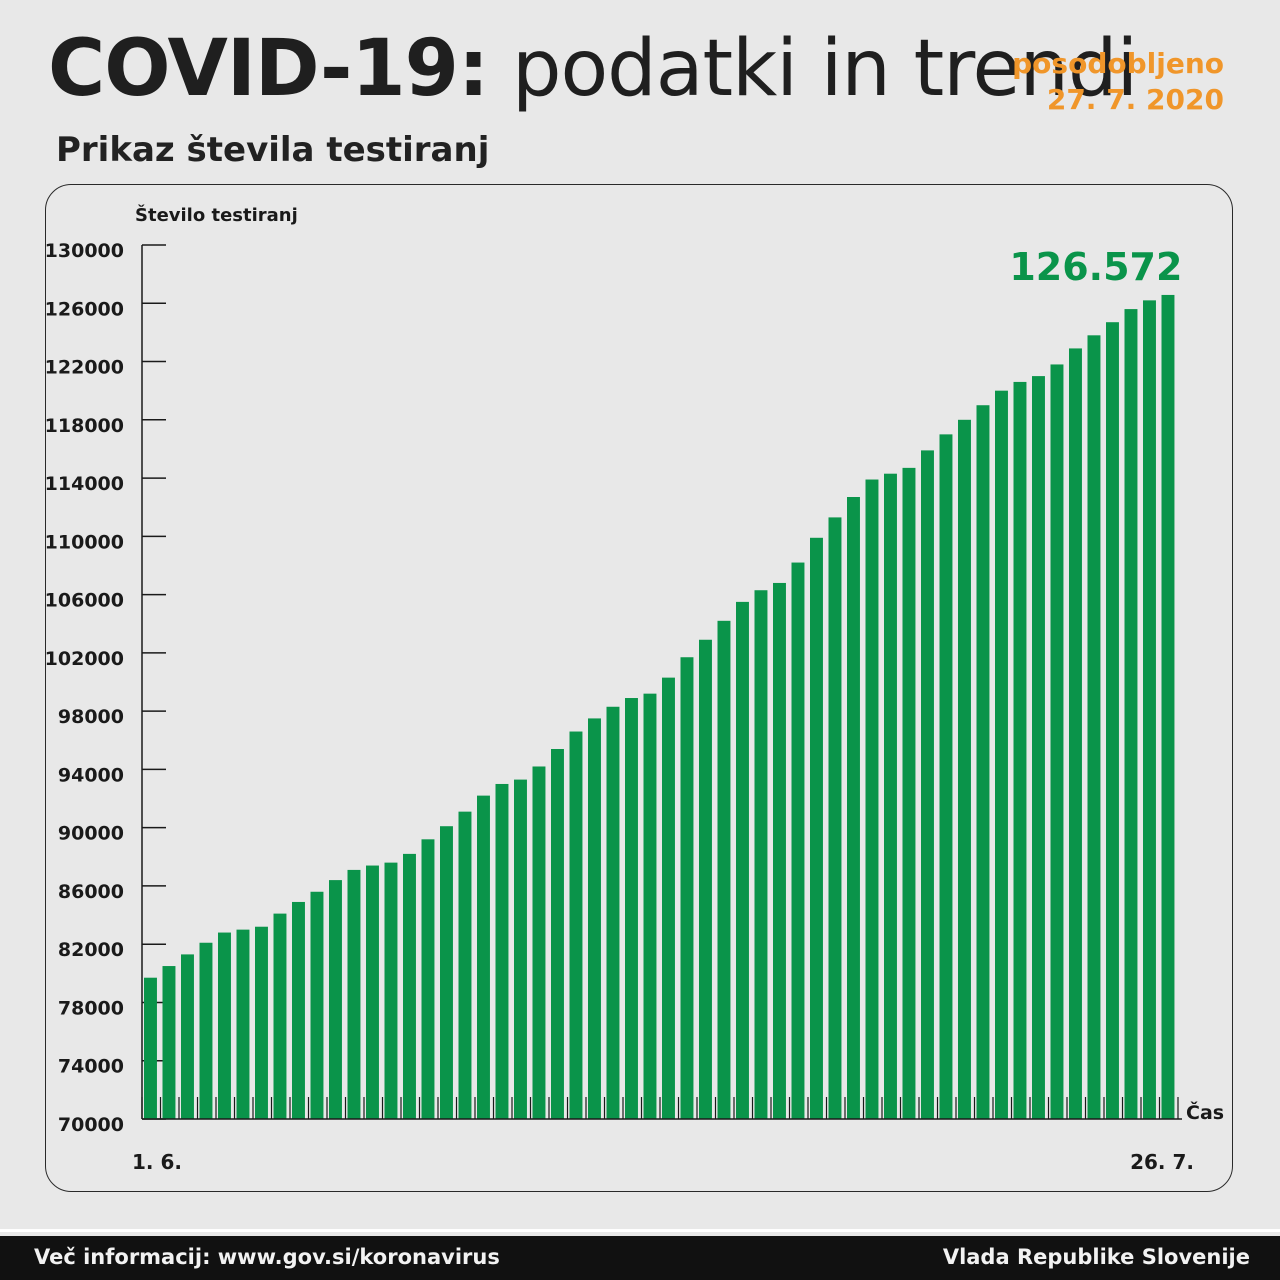  What do you see at coordinates (85, 484) in the screenshot?
I see `y-tick-label: 114000` at bounding box center [85, 484].